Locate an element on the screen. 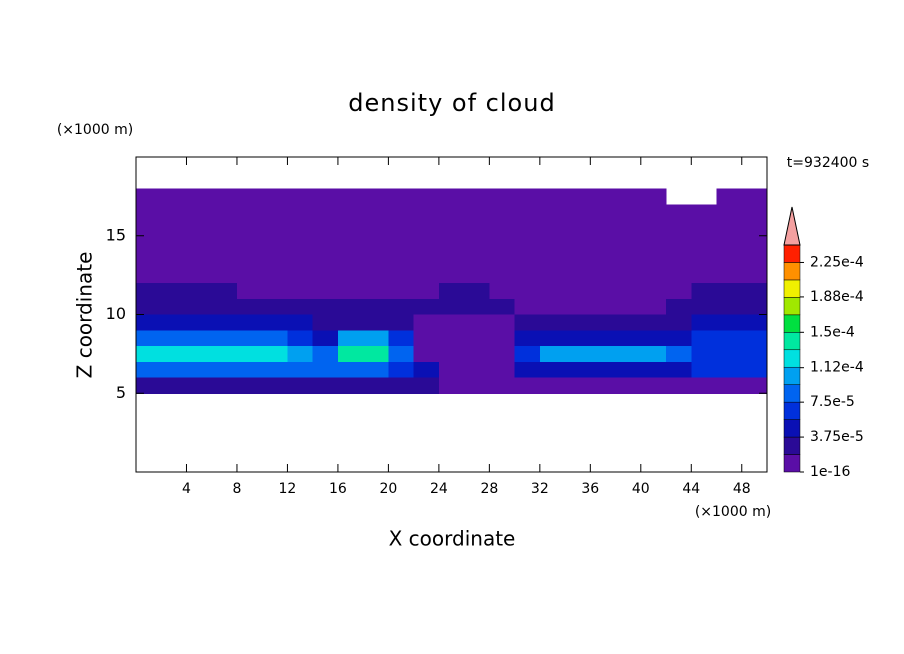 The height and width of the screenshot is (654, 904). colorbar-tick-label: 3.75e-5 is located at coordinates (837, 437).